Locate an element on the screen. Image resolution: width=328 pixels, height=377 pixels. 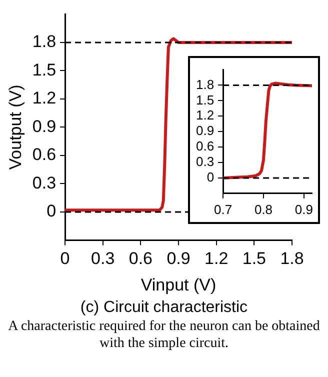
x-tick-label: 0.8 is located at coordinates (263, 209).